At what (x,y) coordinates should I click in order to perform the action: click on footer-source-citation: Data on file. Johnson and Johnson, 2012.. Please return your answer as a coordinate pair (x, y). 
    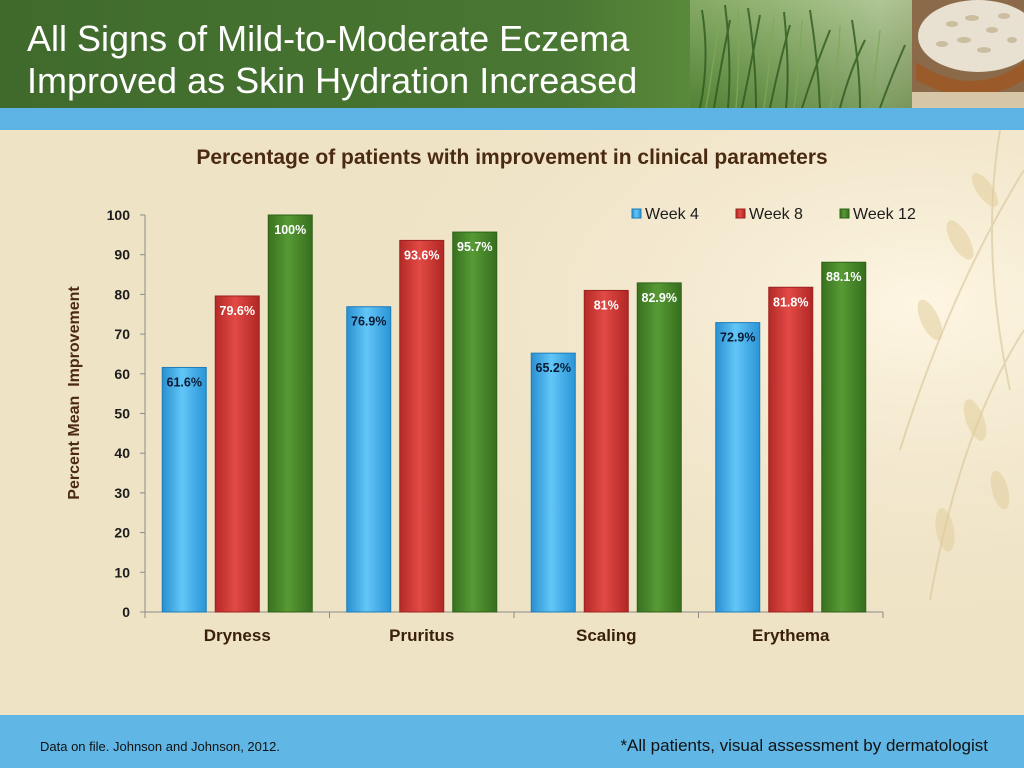
    Looking at the image, I should click on (160, 746).